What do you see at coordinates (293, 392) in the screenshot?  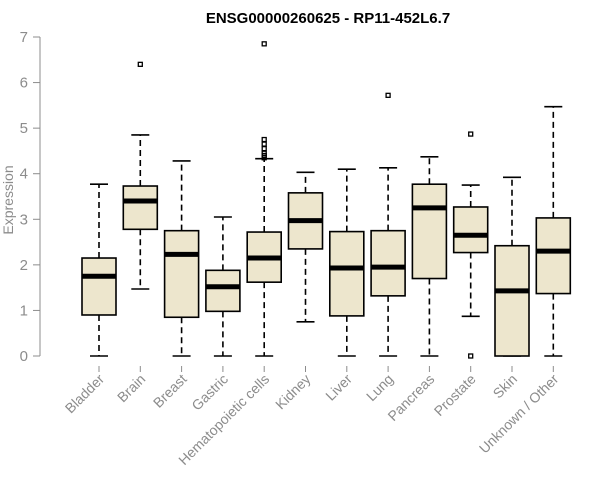 I see `x-tick-label: Kidney` at bounding box center [293, 392].